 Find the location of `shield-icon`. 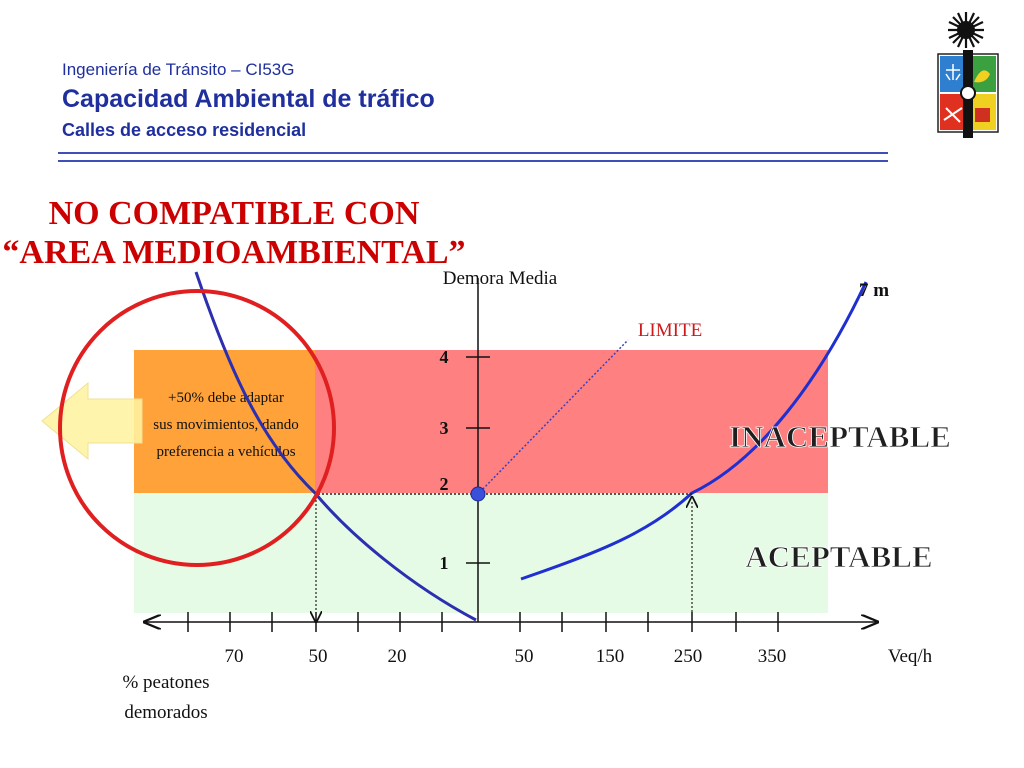

shield-icon is located at coordinates (968, 94).